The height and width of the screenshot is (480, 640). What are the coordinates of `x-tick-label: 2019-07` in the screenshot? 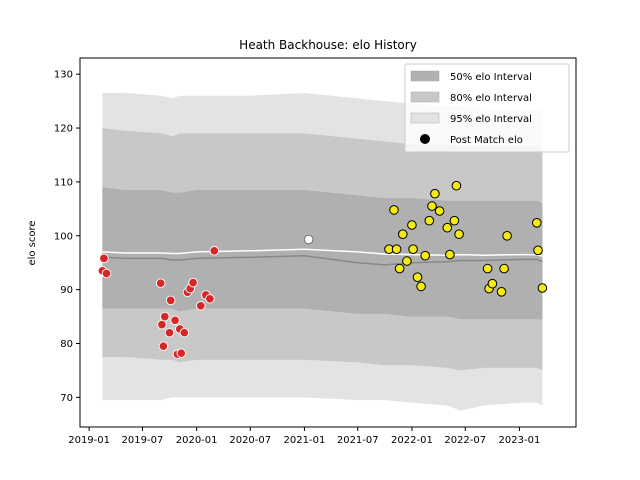 It's located at (143, 440).